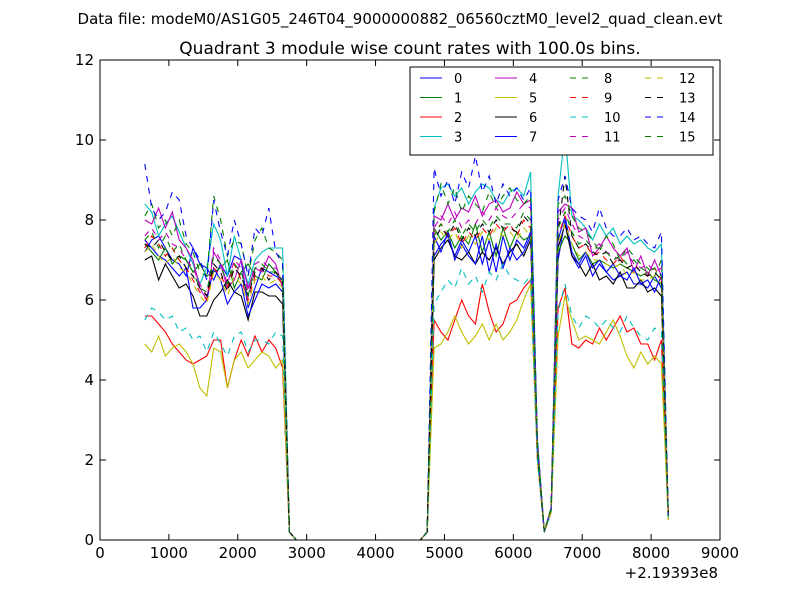 The width and height of the screenshot is (800, 600). I want to click on legend-label-3: 3, so click(458, 138).